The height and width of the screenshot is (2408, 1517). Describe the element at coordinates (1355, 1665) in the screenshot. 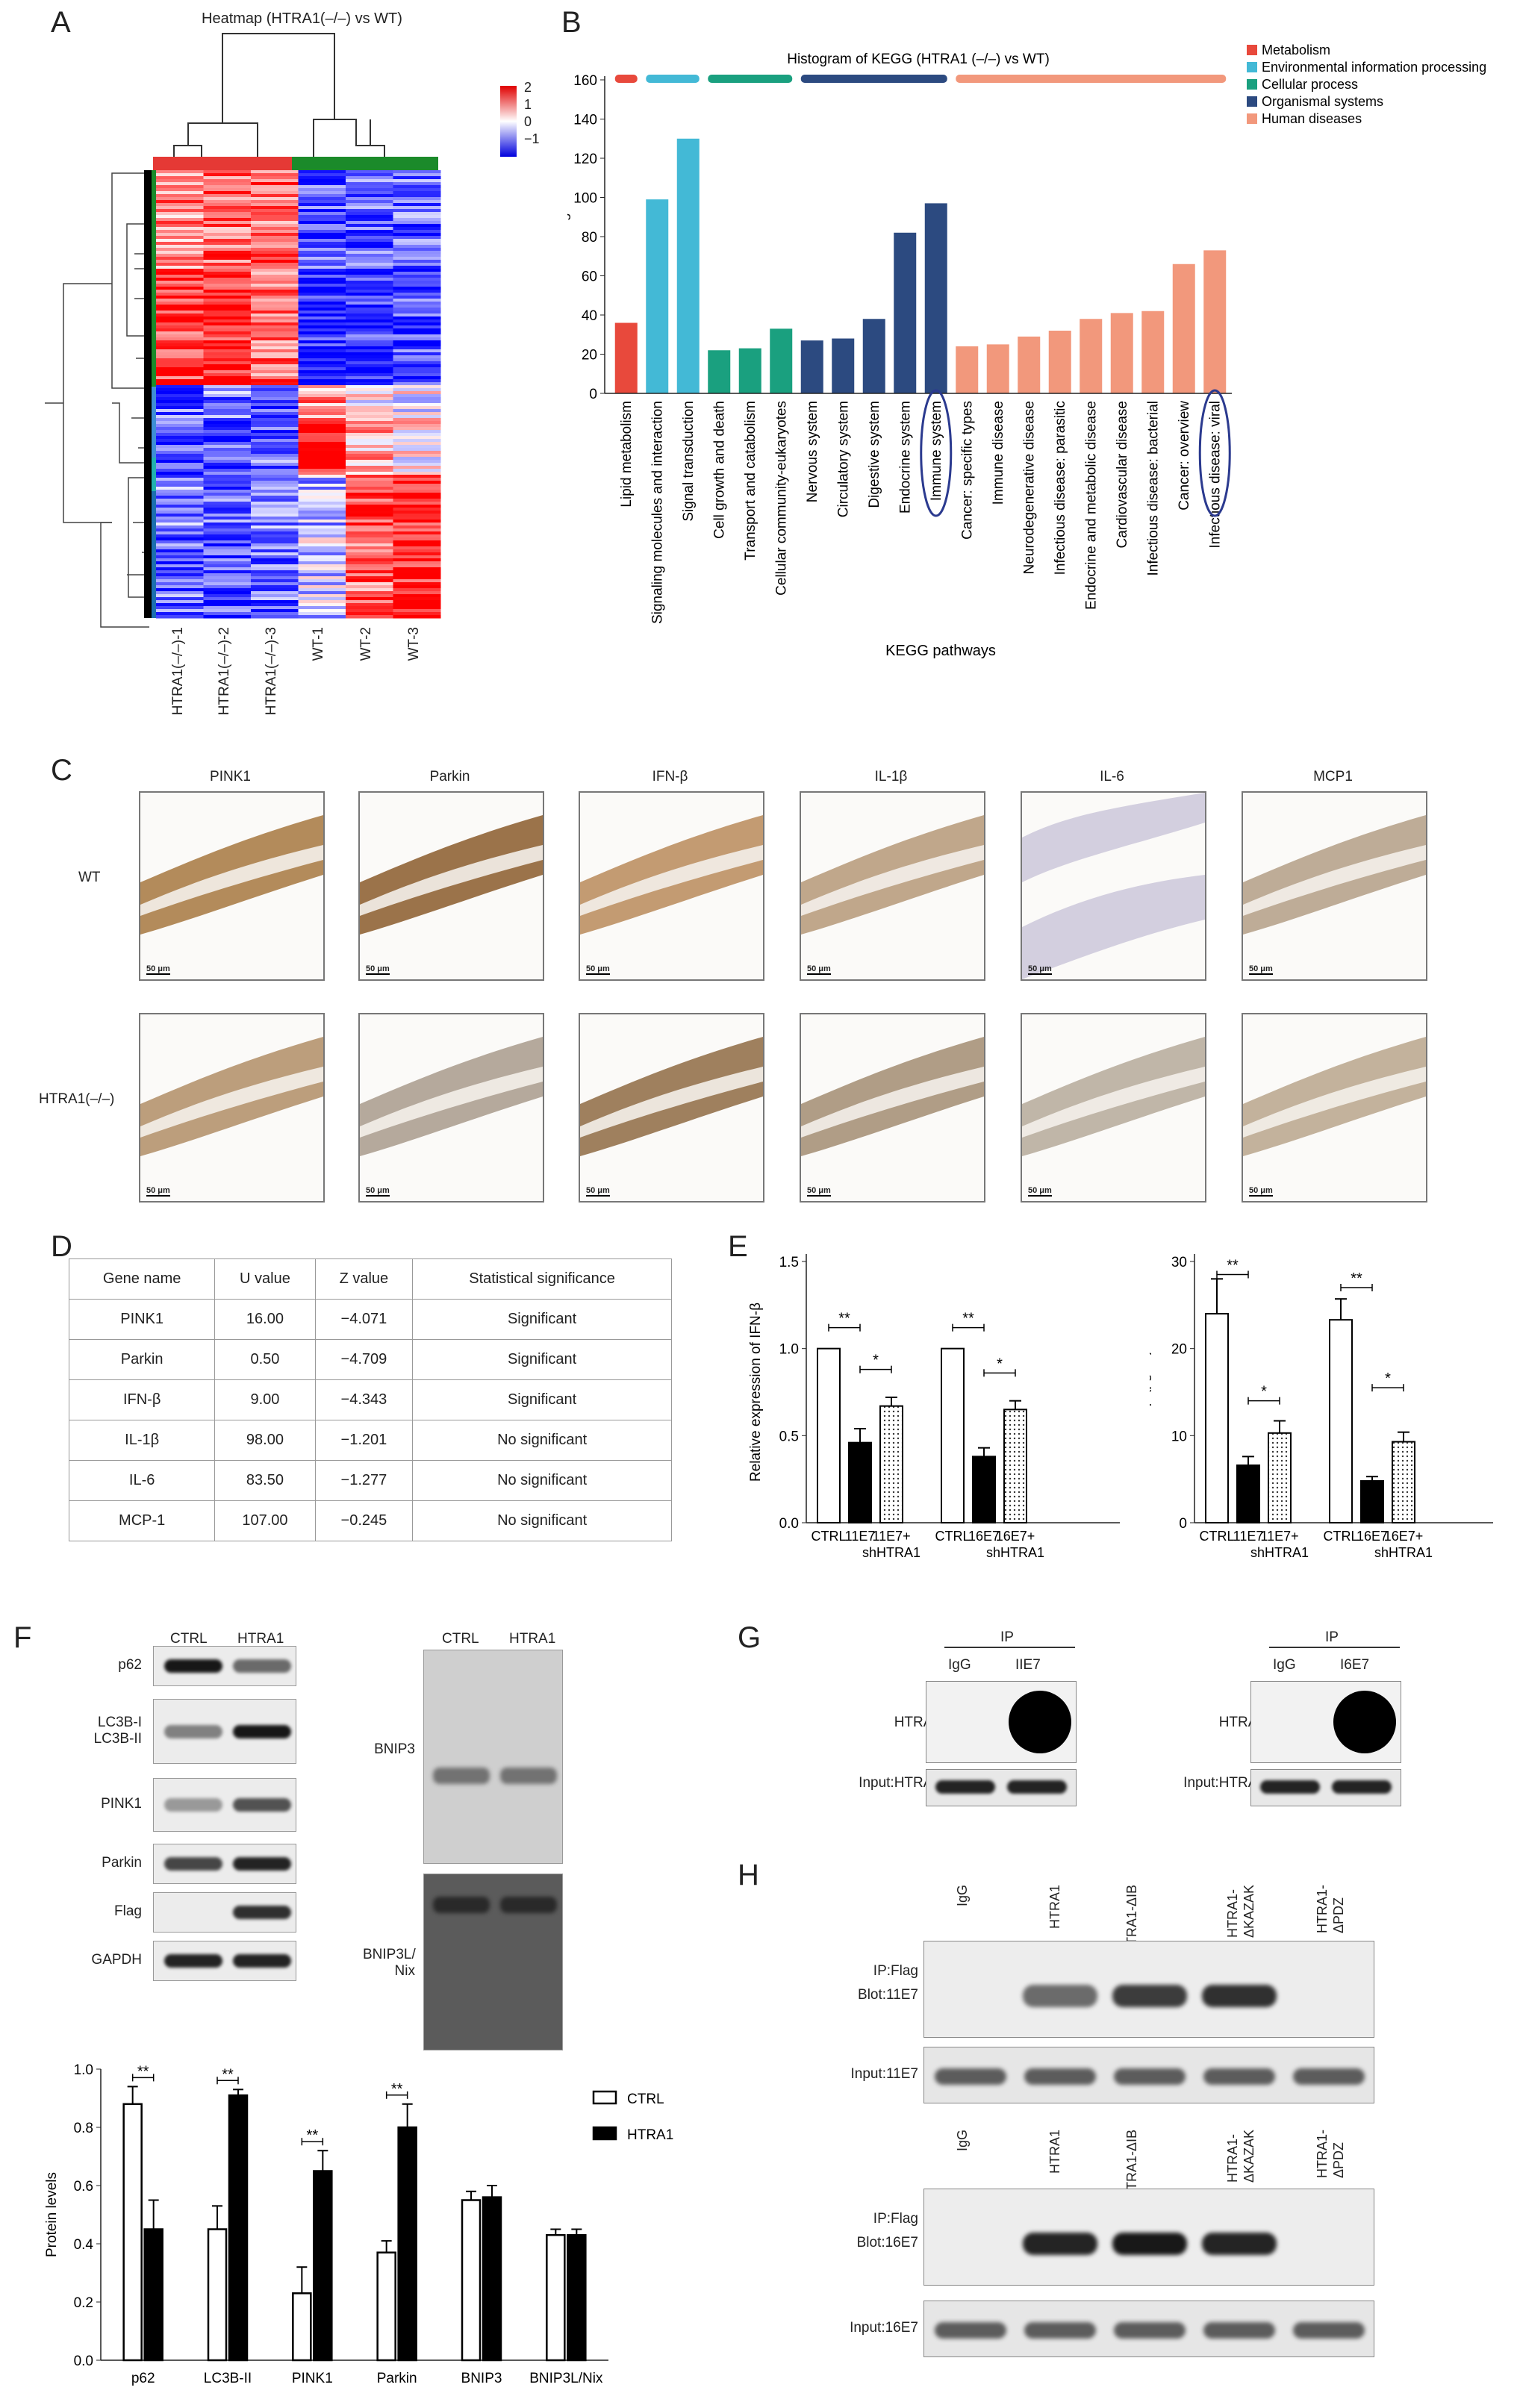

I see `lane-label: I6E7` at that location.